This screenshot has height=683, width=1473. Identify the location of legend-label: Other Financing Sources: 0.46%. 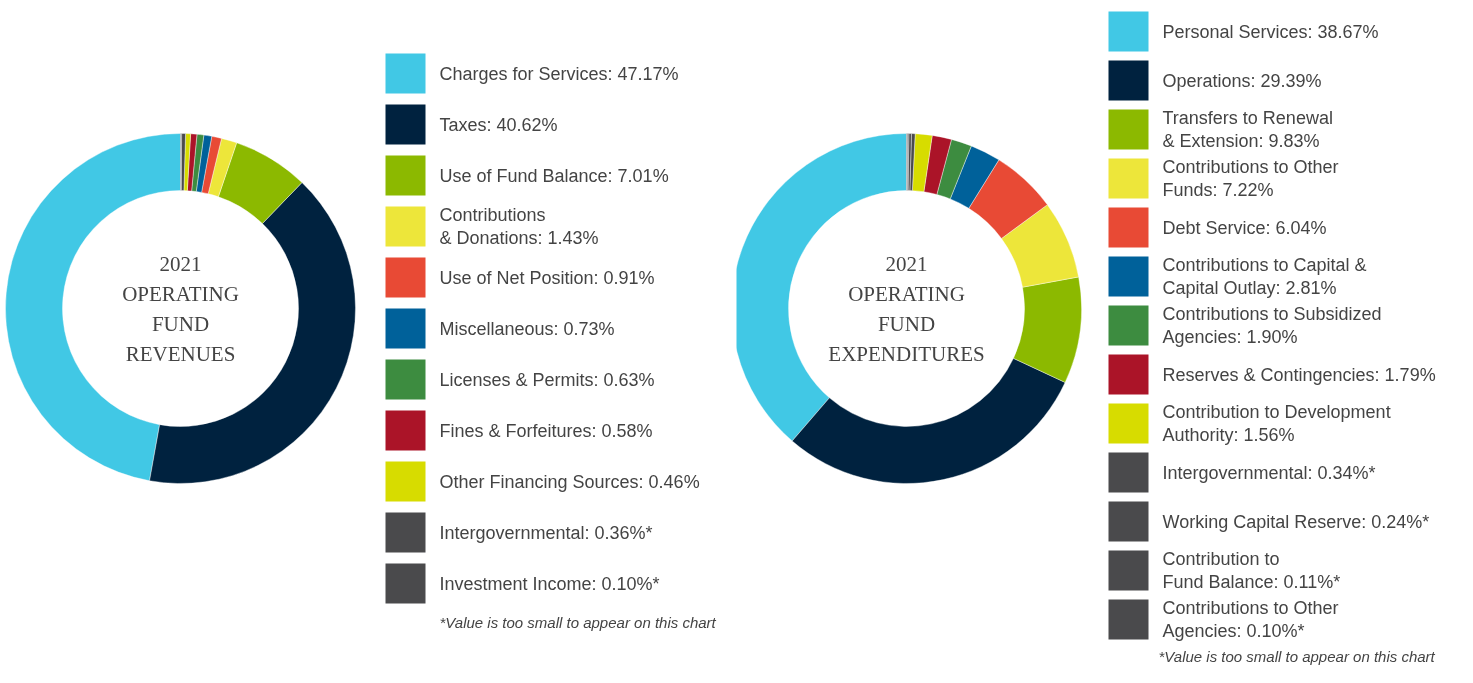
(569, 481).